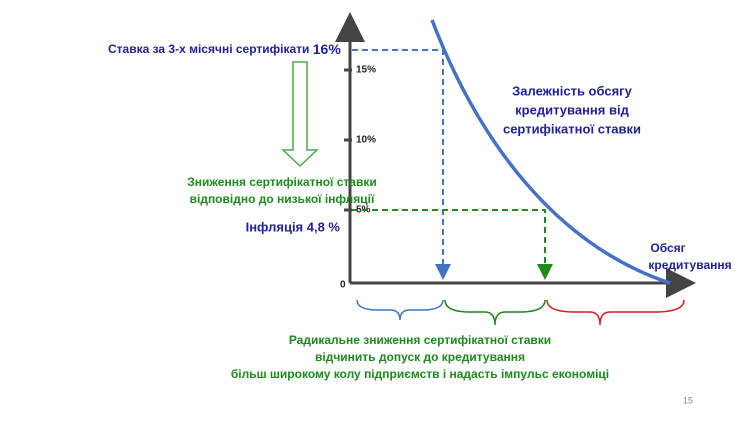  I want to click on curve-label: сертифікатної ставки, so click(572, 128).